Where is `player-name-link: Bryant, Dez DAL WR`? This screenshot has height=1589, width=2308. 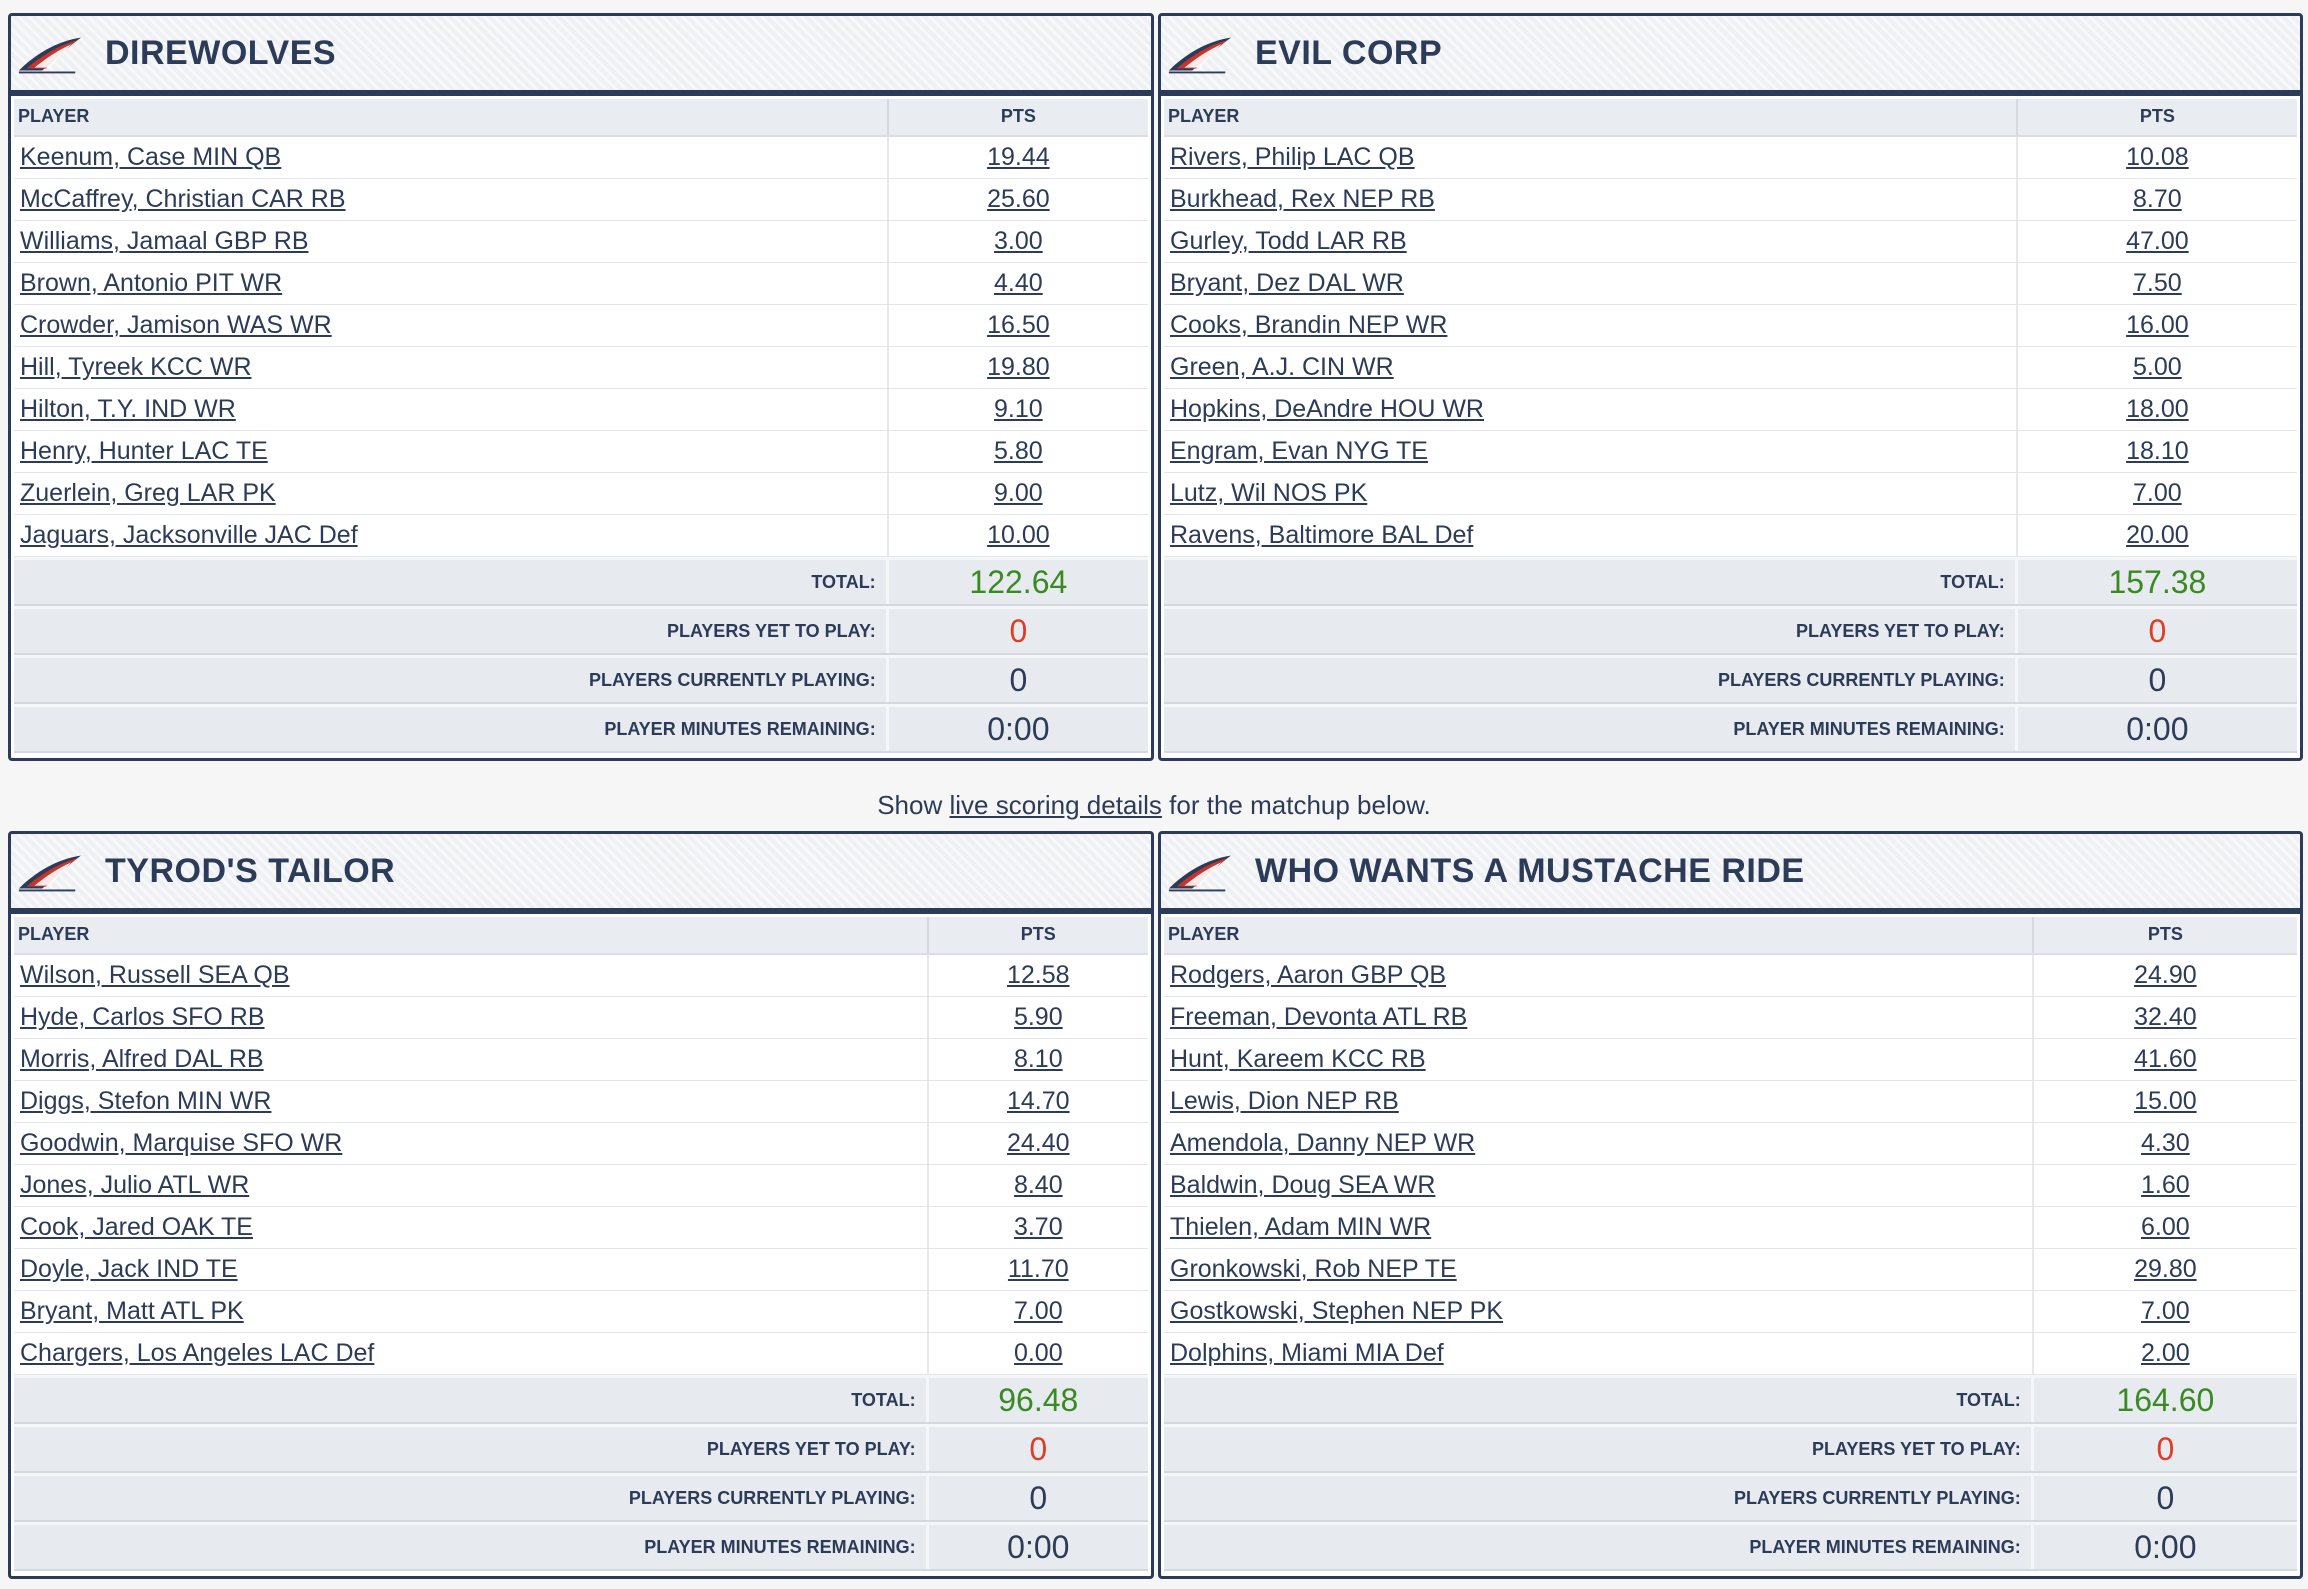 player-name-link: Bryant, Dez DAL WR is located at coordinates (1287, 283).